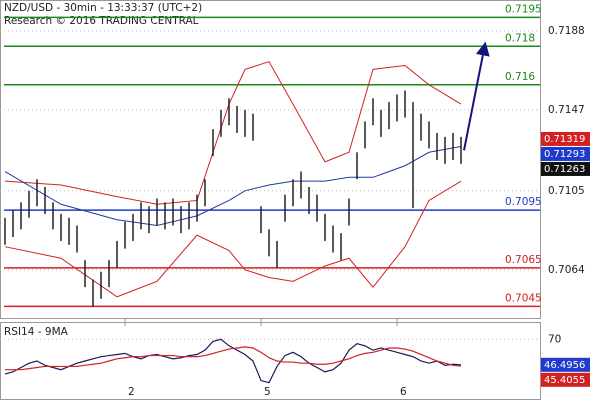  I want to click on price-tag-label: 45.4055, so click(564, 380).